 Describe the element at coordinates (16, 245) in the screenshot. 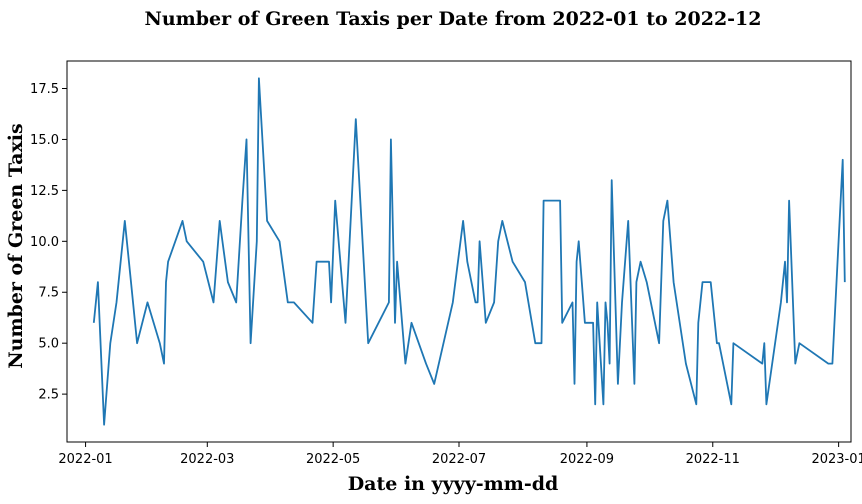

I see `y-axis-label: Number of Green Taxis` at that location.